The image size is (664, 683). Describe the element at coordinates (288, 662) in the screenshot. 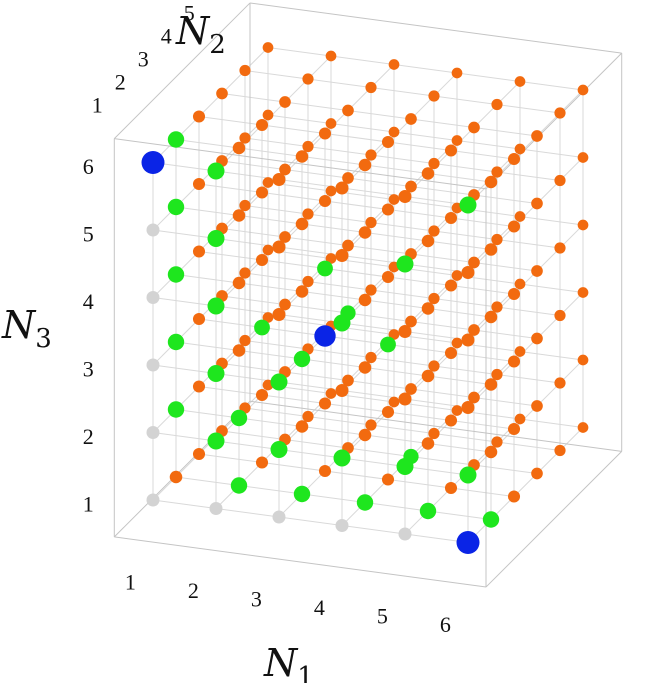

I see `axis-title-n1: N1` at that location.